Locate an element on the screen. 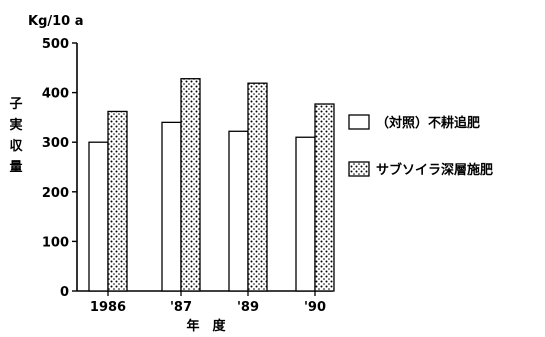  legend-swatch-subsoiler is located at coordinates (359, 169).